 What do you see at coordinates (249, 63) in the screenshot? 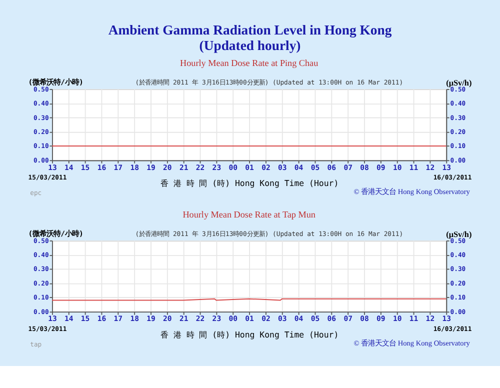
I see `chart-subtitle: Hourly Mean Dose Rate at Ping Chau` at bounding box center [249, 63].